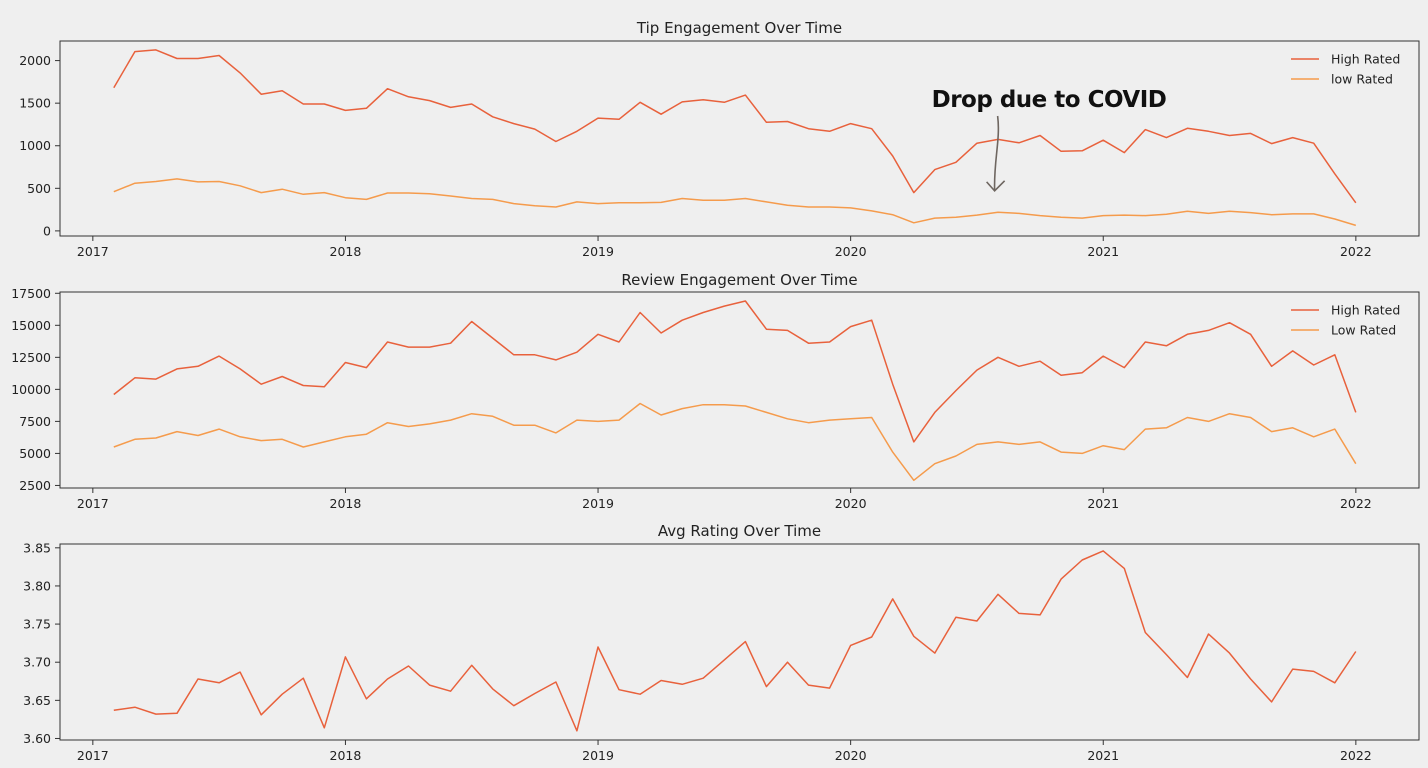 This screenshot has height=768, width=1428. Describe the element at coordinates (35, 485) in the screenshot. I see `y-tick-label: 2500` at that location.